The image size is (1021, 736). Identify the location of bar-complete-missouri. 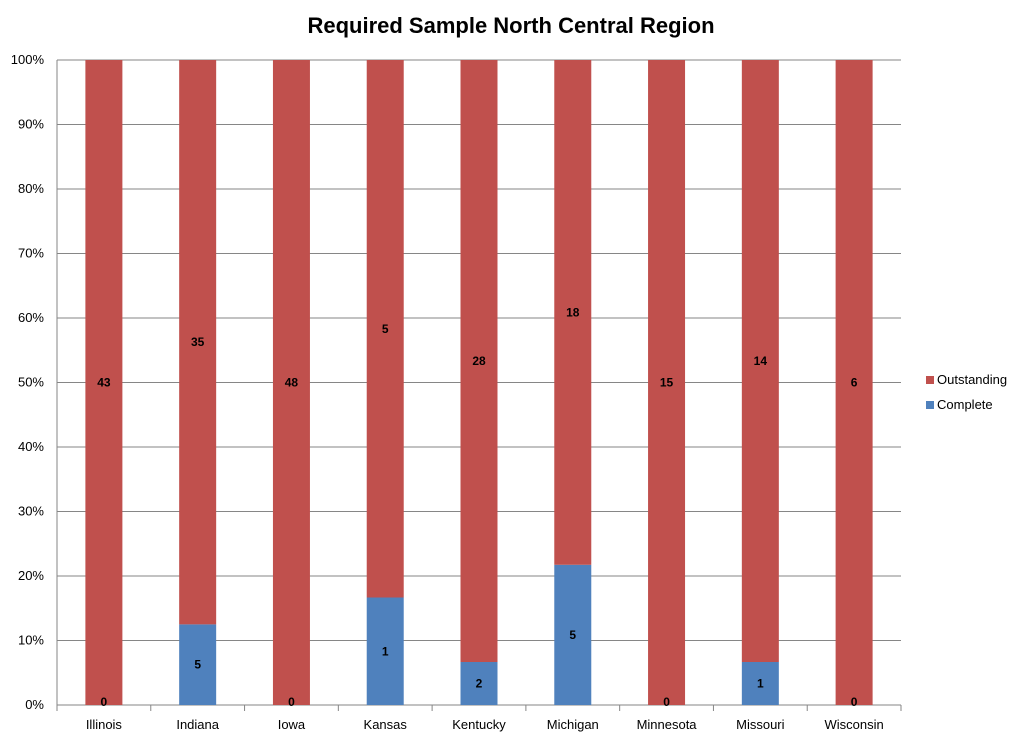
(760, 683).